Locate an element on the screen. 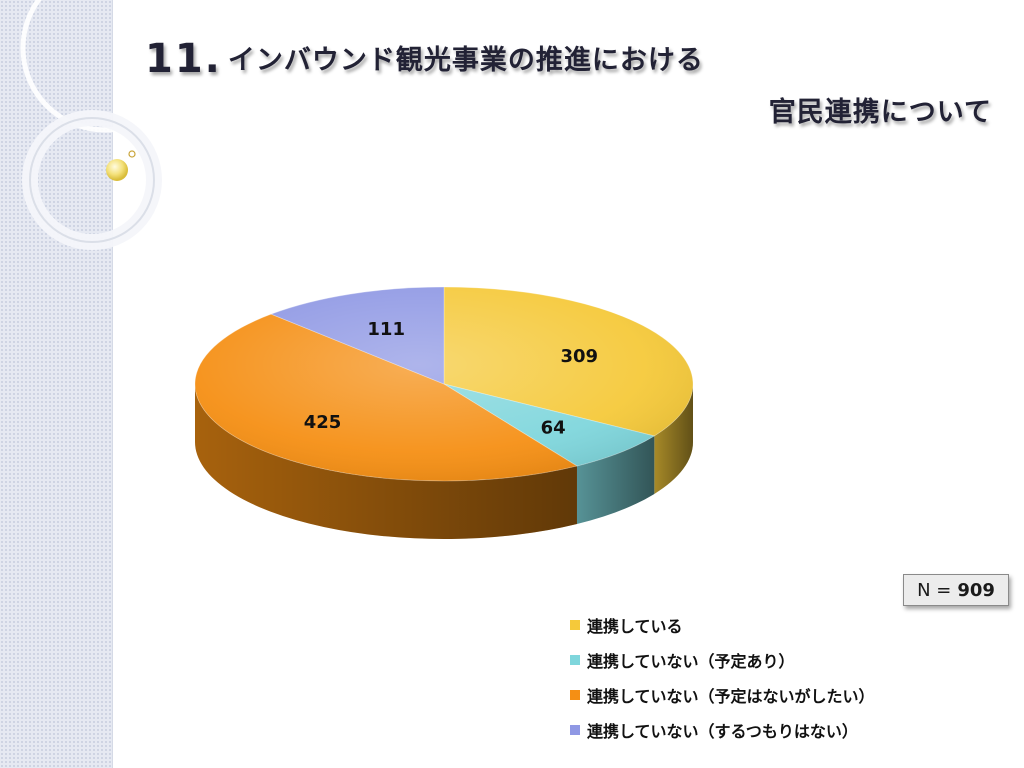 The height and width of the screenshot is (768, 1024). page-title-line-2: 官民連携について is located at coordinates (880, 112).